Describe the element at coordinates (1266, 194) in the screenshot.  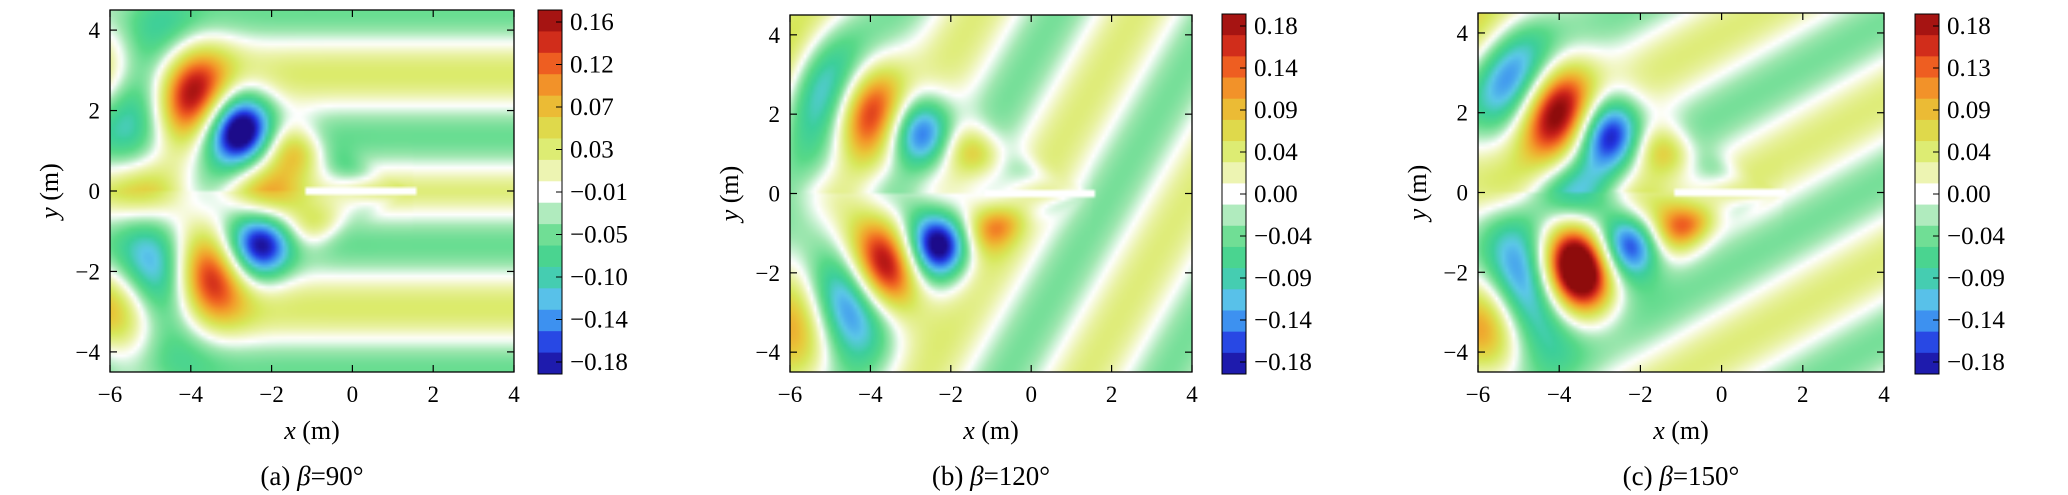
I see `colorbar: 0.18 0.14 0.09 0.04 0.00 −0.04 −0.09 −0.14 −0.18` at that location.